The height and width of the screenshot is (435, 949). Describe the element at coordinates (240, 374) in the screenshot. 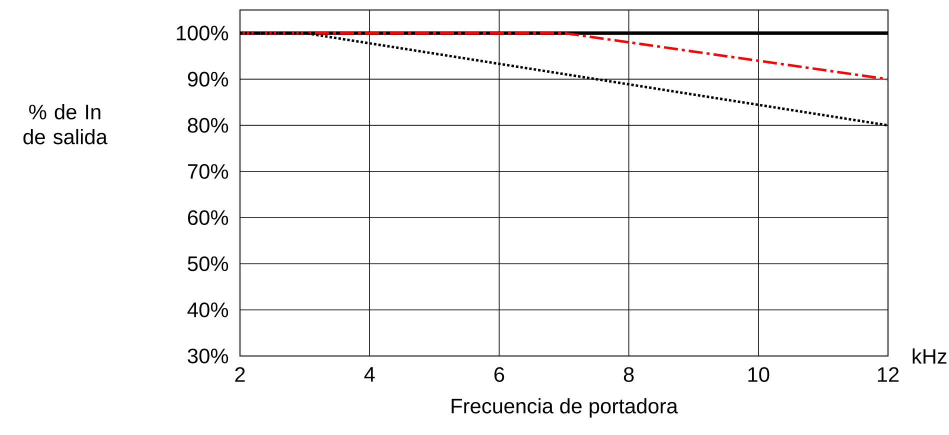

I see `x-tick-label: 2` at that location.